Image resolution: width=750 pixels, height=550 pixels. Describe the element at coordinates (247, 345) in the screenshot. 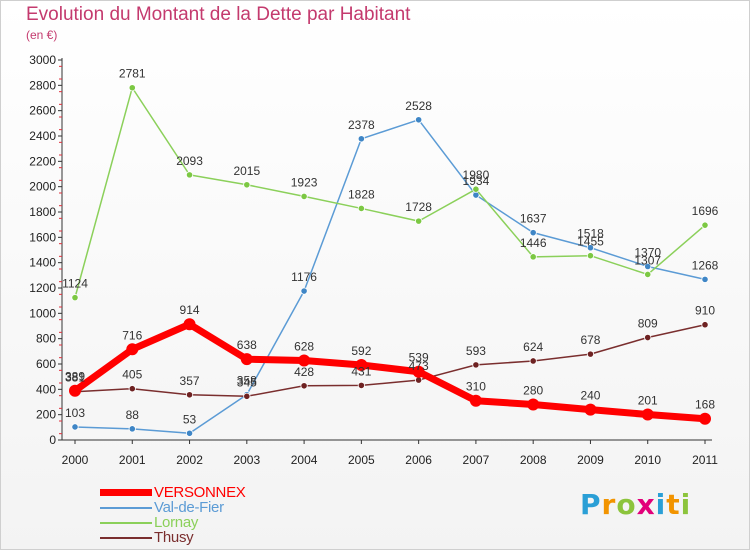

I see `data-label: 638` at that location.